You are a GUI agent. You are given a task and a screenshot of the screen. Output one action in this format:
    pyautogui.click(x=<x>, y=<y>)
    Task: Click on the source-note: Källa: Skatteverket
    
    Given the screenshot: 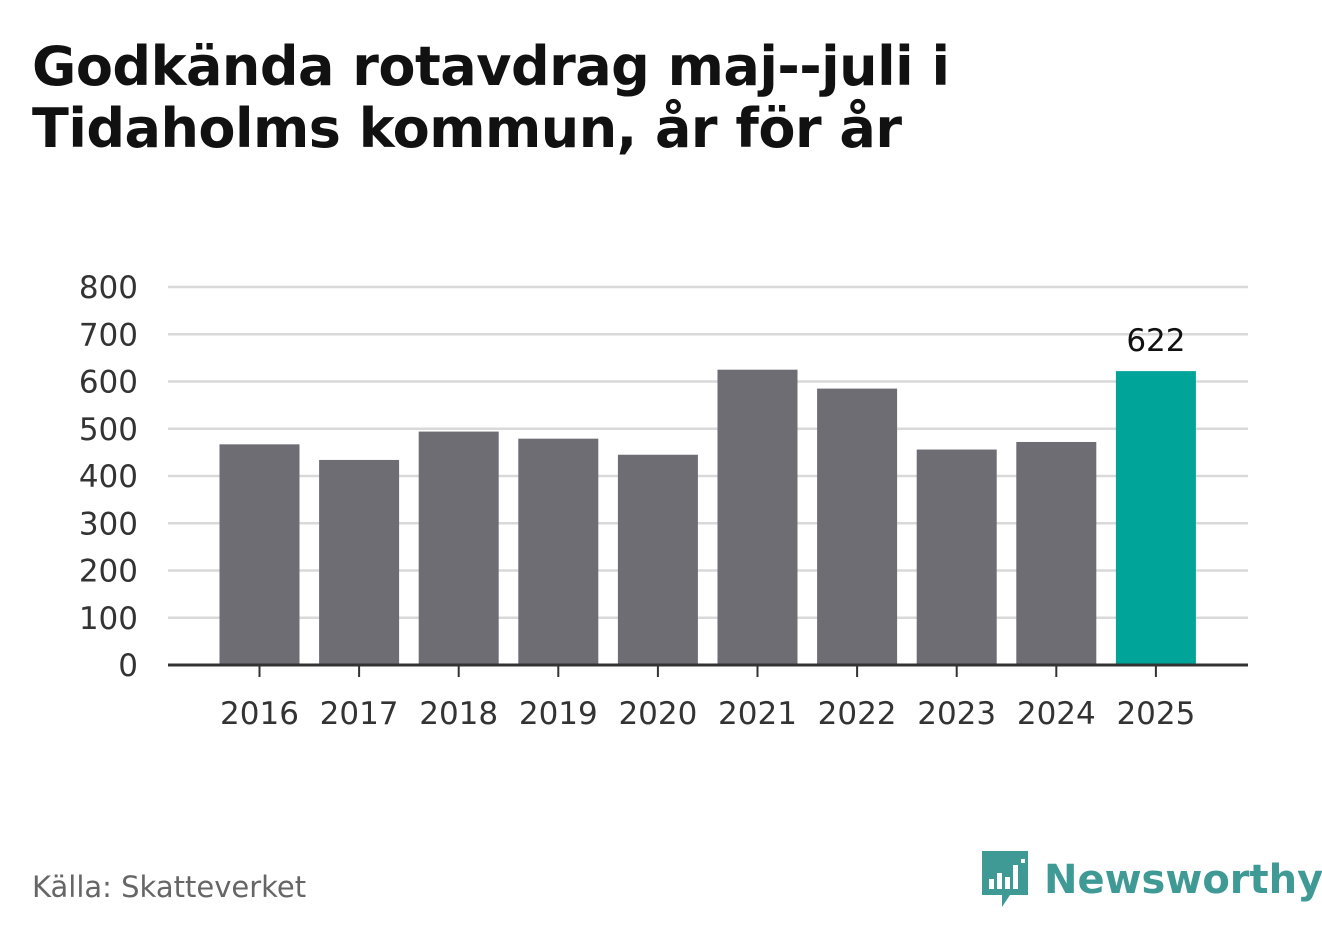 What is the action you would take?
    pyautogui.click(x=169, y=887)
    